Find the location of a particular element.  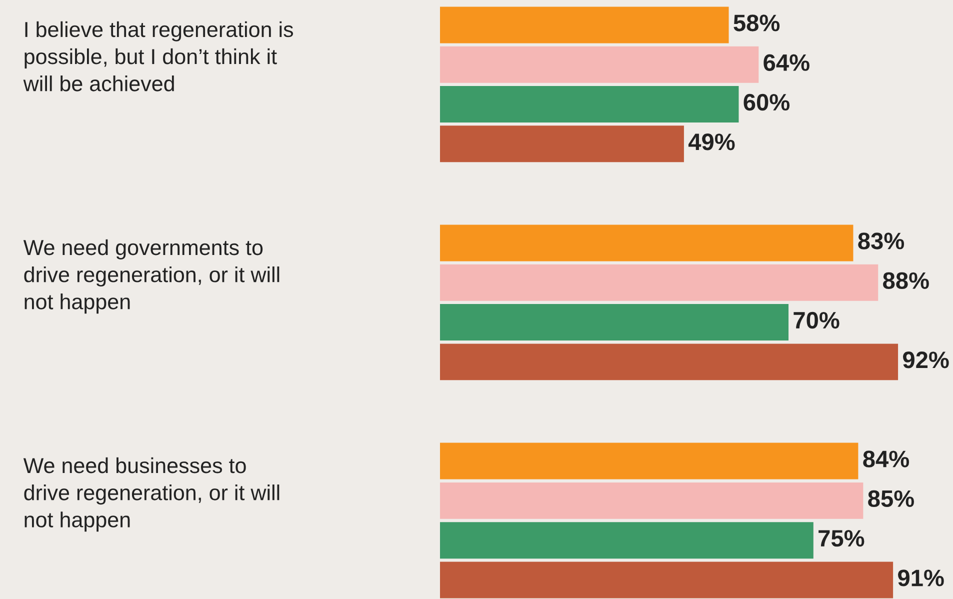

data-label: 91% is located at coordinates (921, 578).